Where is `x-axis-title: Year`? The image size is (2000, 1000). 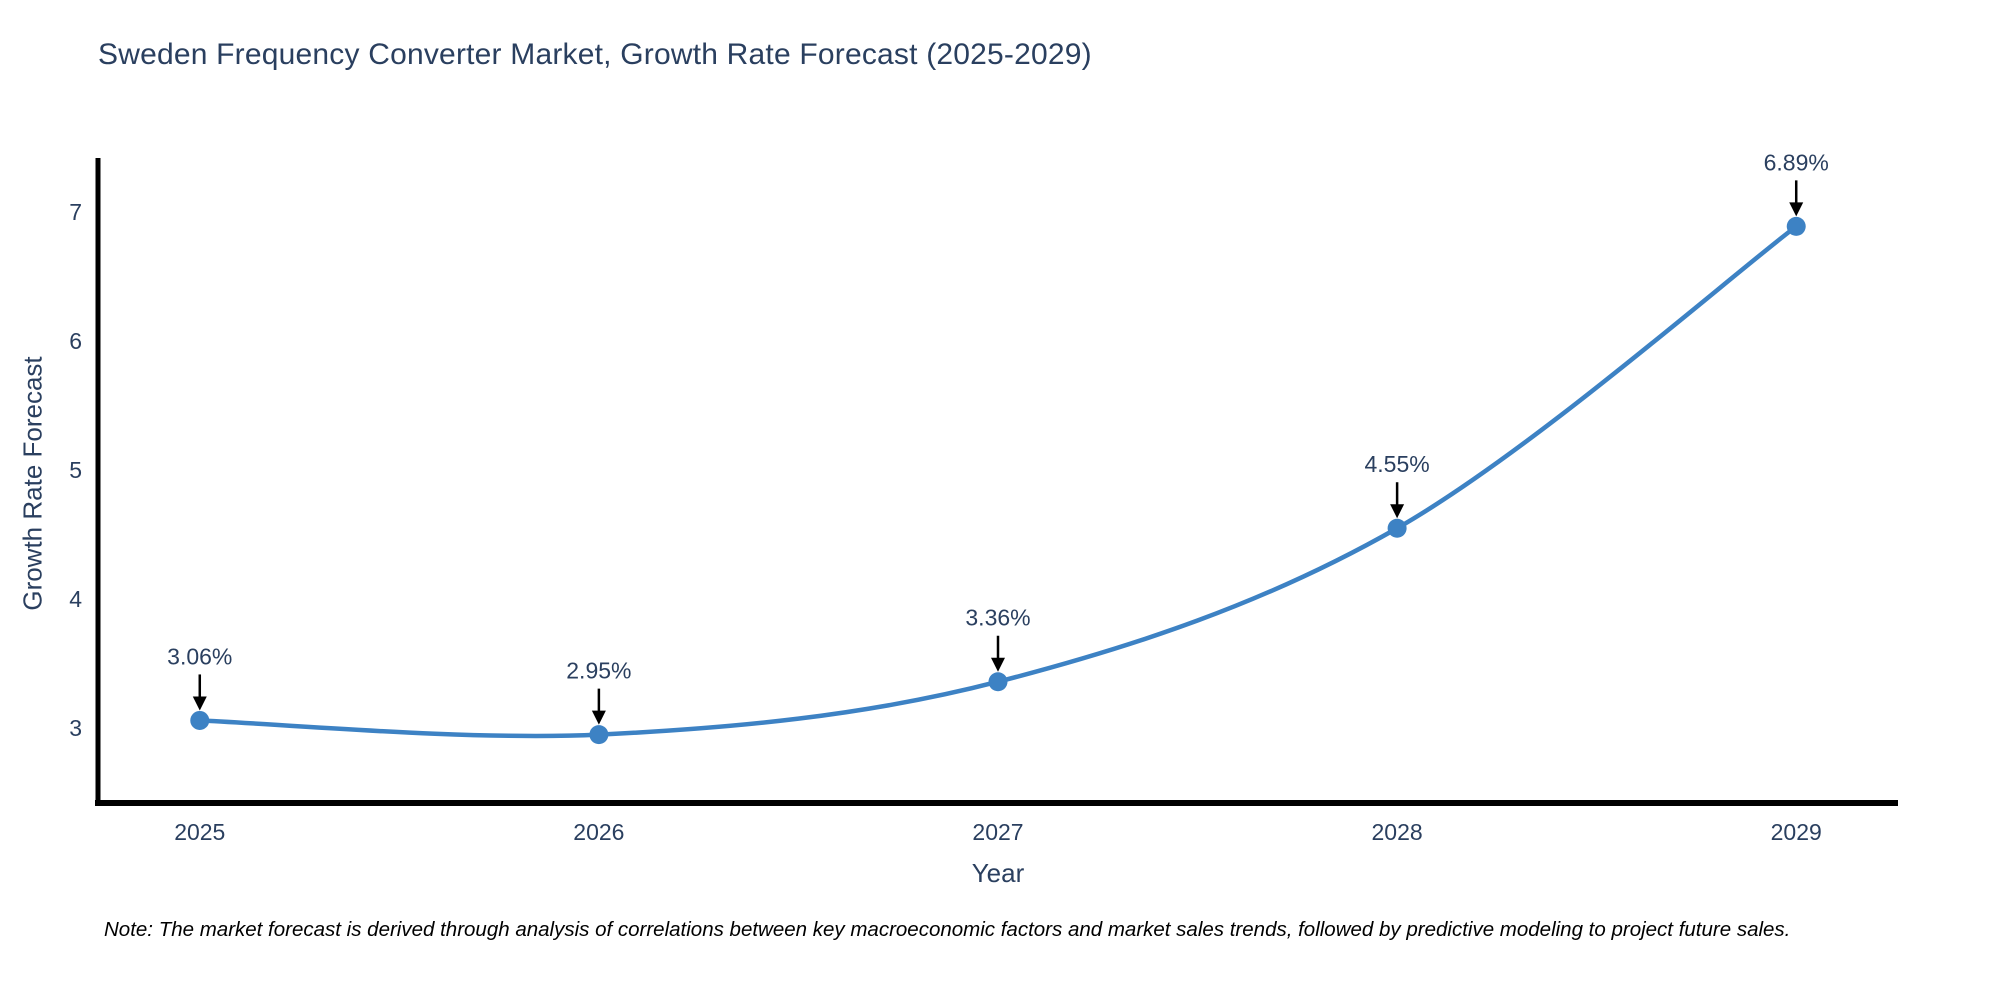
x-axis-title: Year is located at coordinates (998, 873).